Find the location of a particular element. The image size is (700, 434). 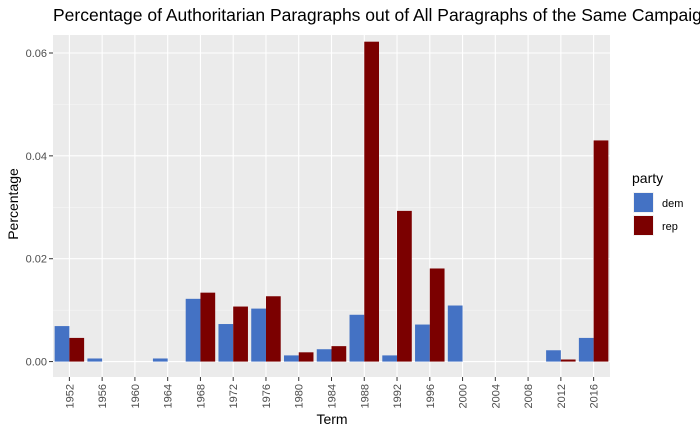

y-axis-title: Percentage is located at coordinates (13, 204).